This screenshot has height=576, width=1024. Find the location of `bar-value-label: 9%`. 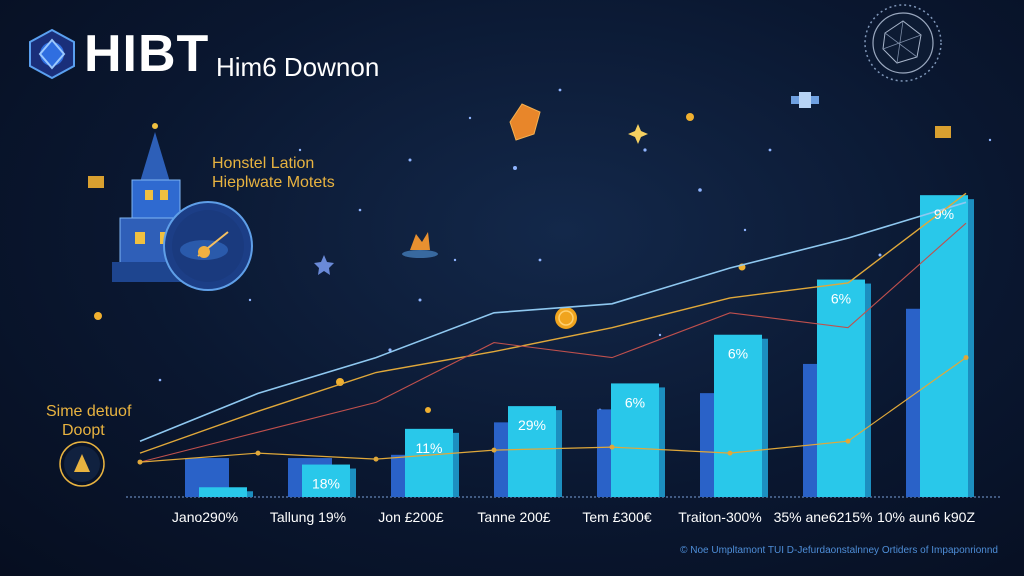

bar-value-label: 9% is located at coordinates (944, 214).